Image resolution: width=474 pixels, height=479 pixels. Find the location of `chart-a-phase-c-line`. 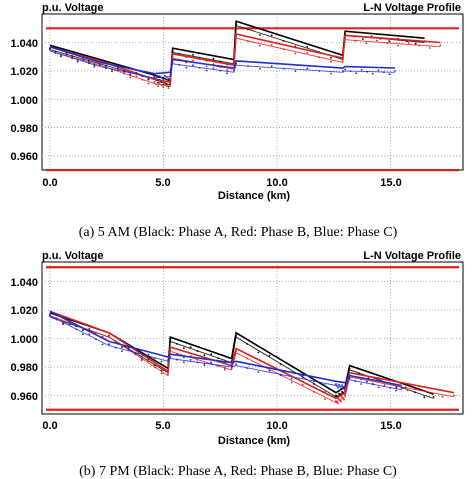

chart-a-phase-c-line is located at coordinates (222, 60).